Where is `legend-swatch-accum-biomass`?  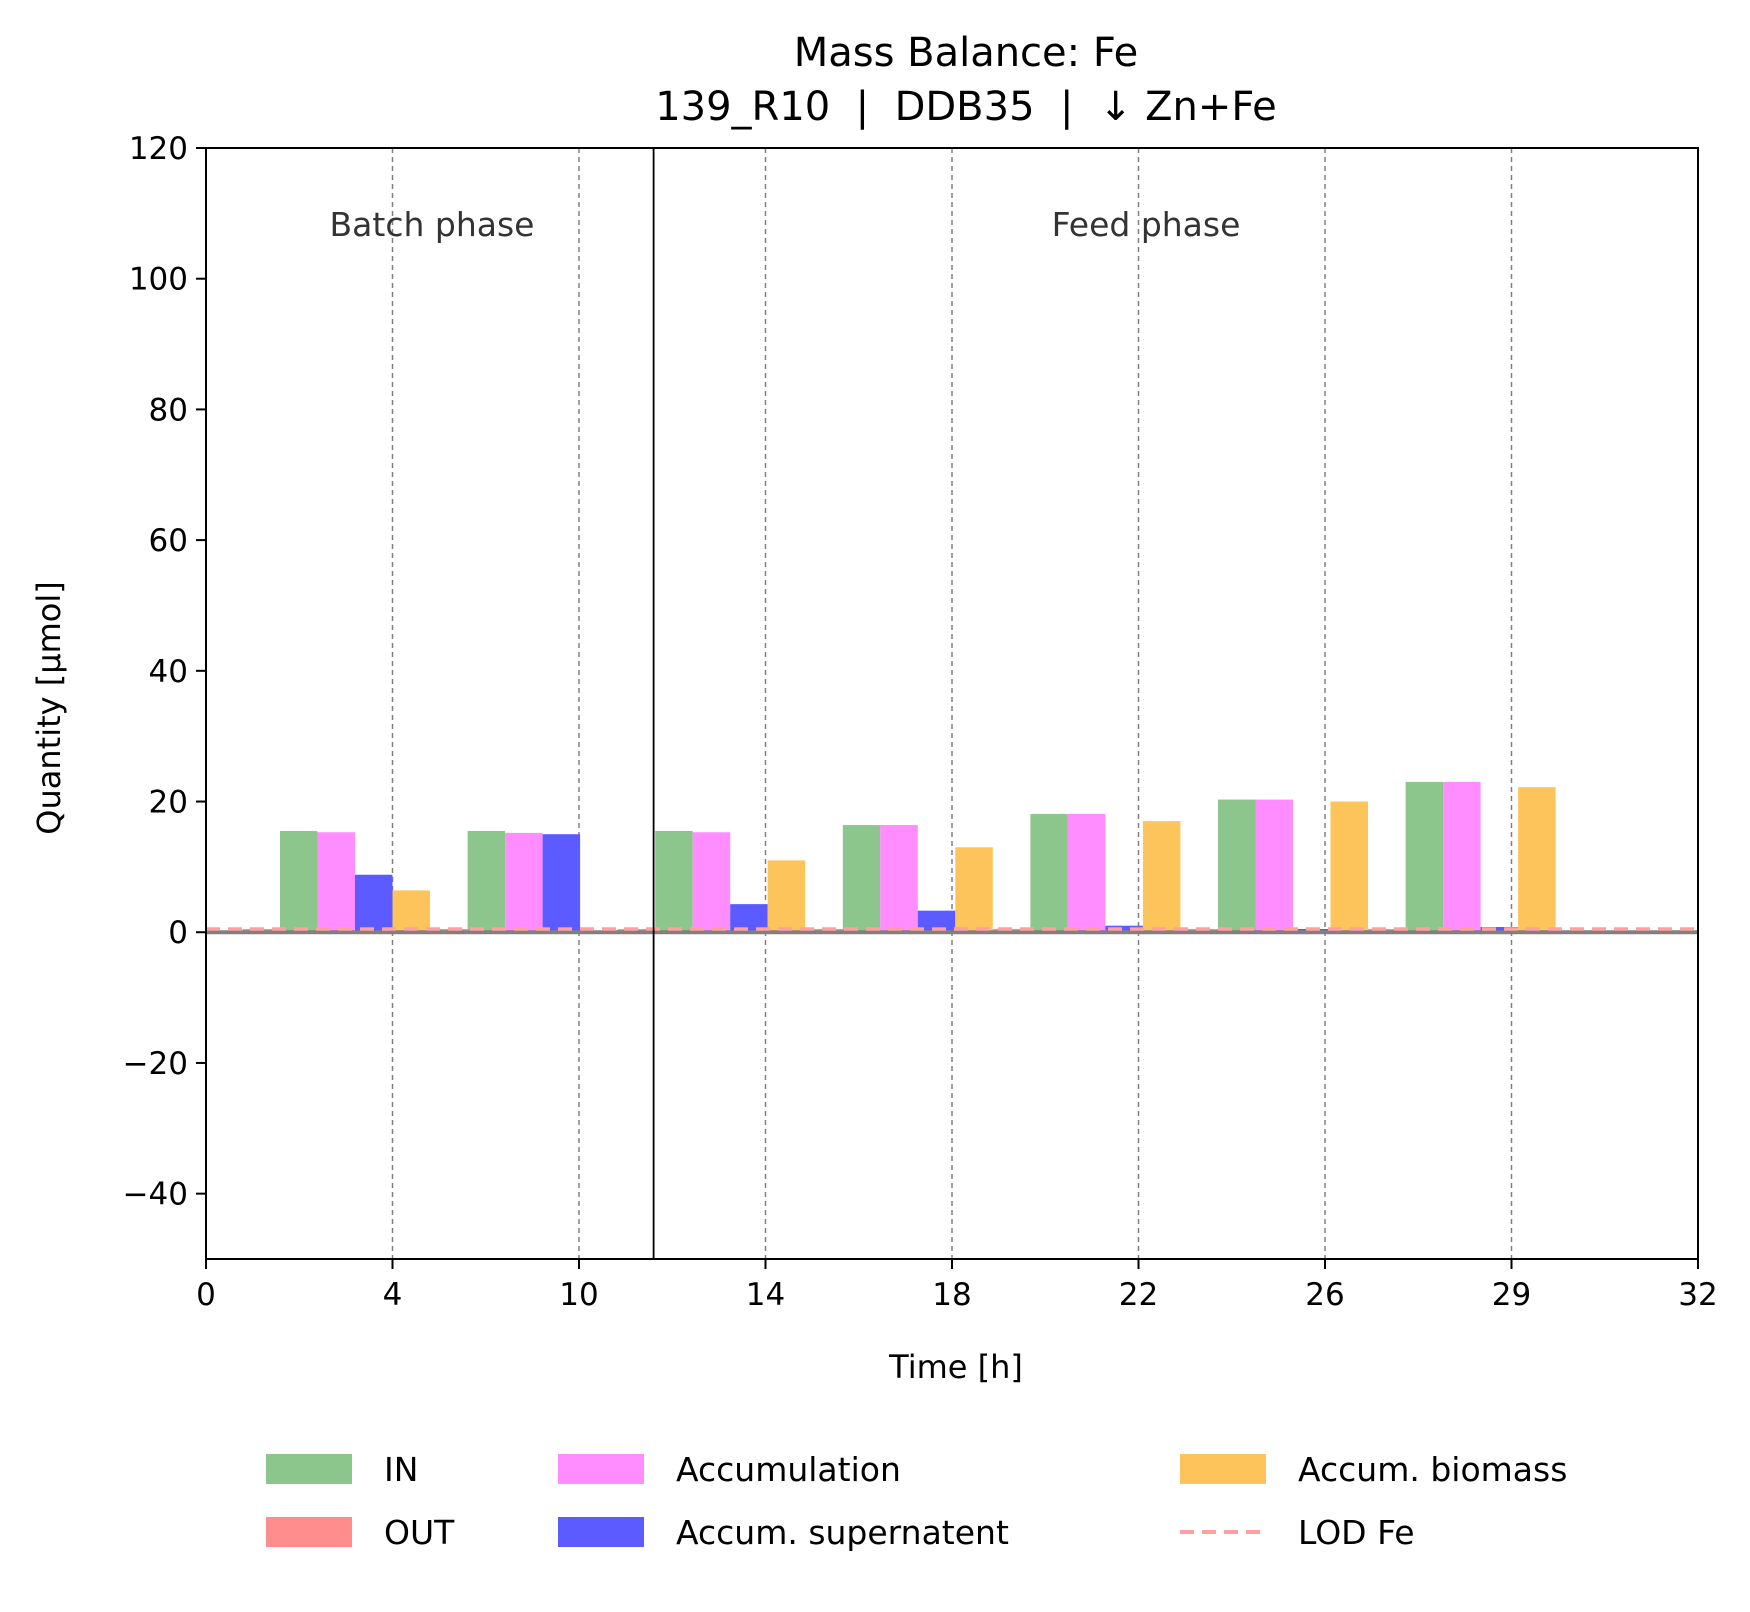
legend-swatch-accum-biomass is located at coordinates (1223, 1469).